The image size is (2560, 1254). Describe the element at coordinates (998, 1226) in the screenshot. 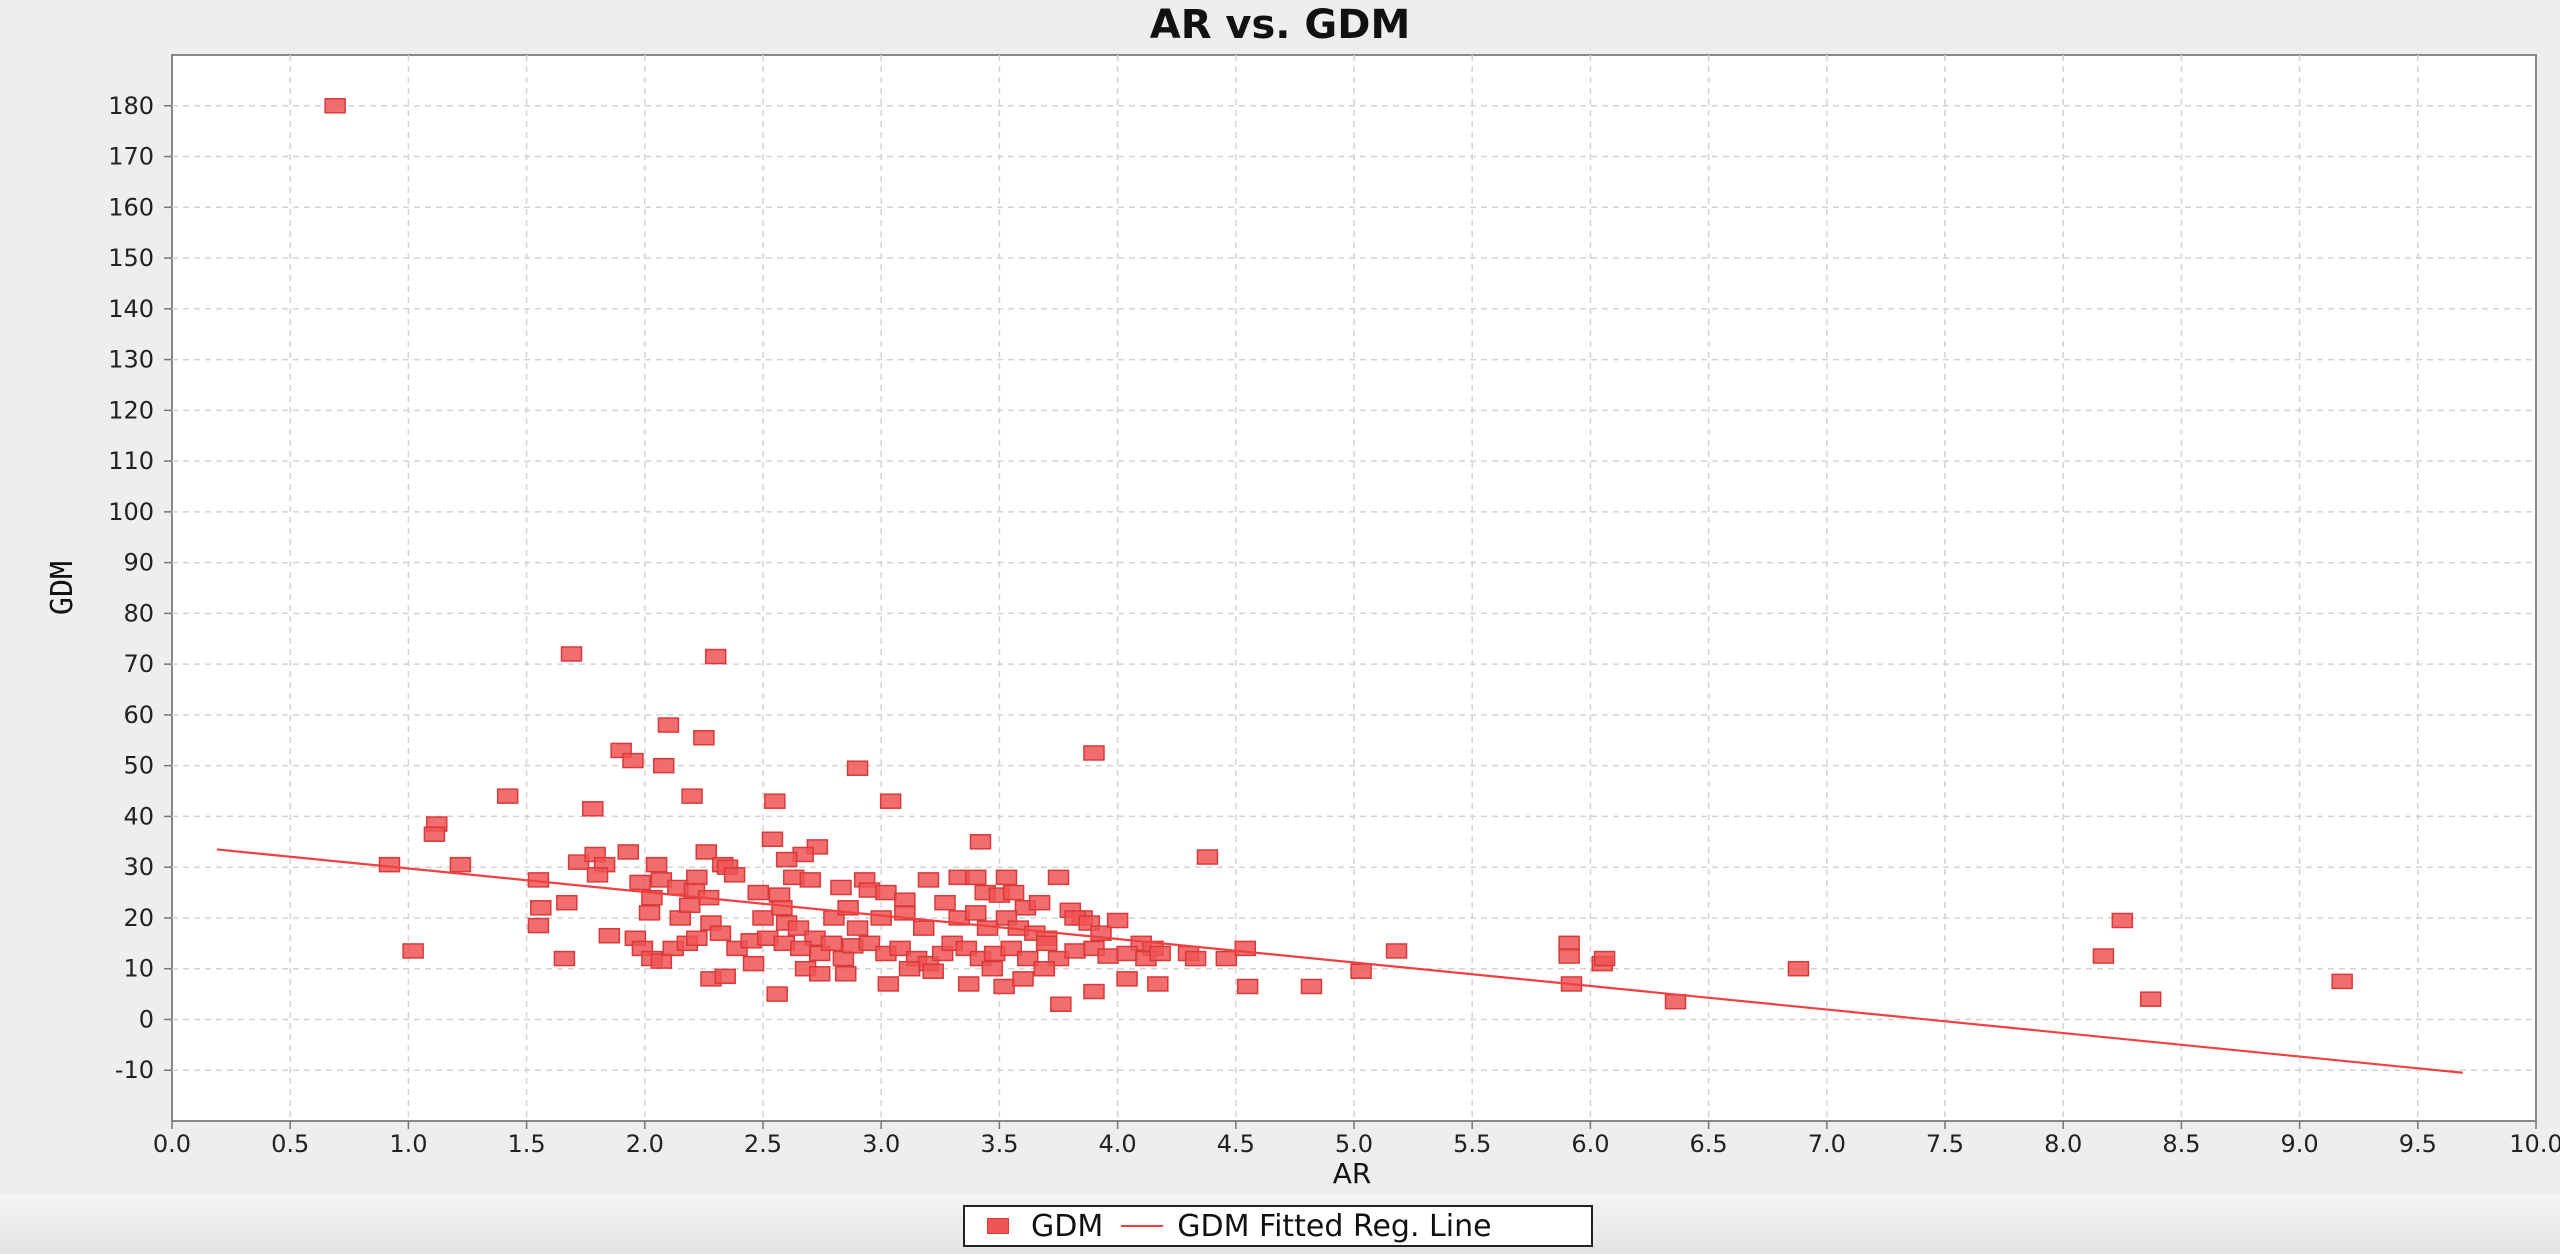

I see `legend-swatch-gdm` at that location.